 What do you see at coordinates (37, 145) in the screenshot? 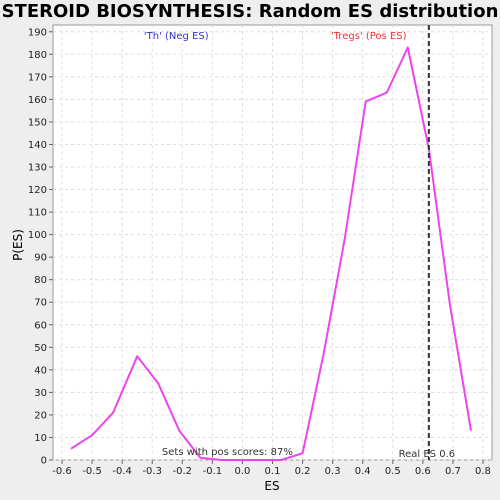
I see `y-tick-label: 140` at bounding box center [37, 145].